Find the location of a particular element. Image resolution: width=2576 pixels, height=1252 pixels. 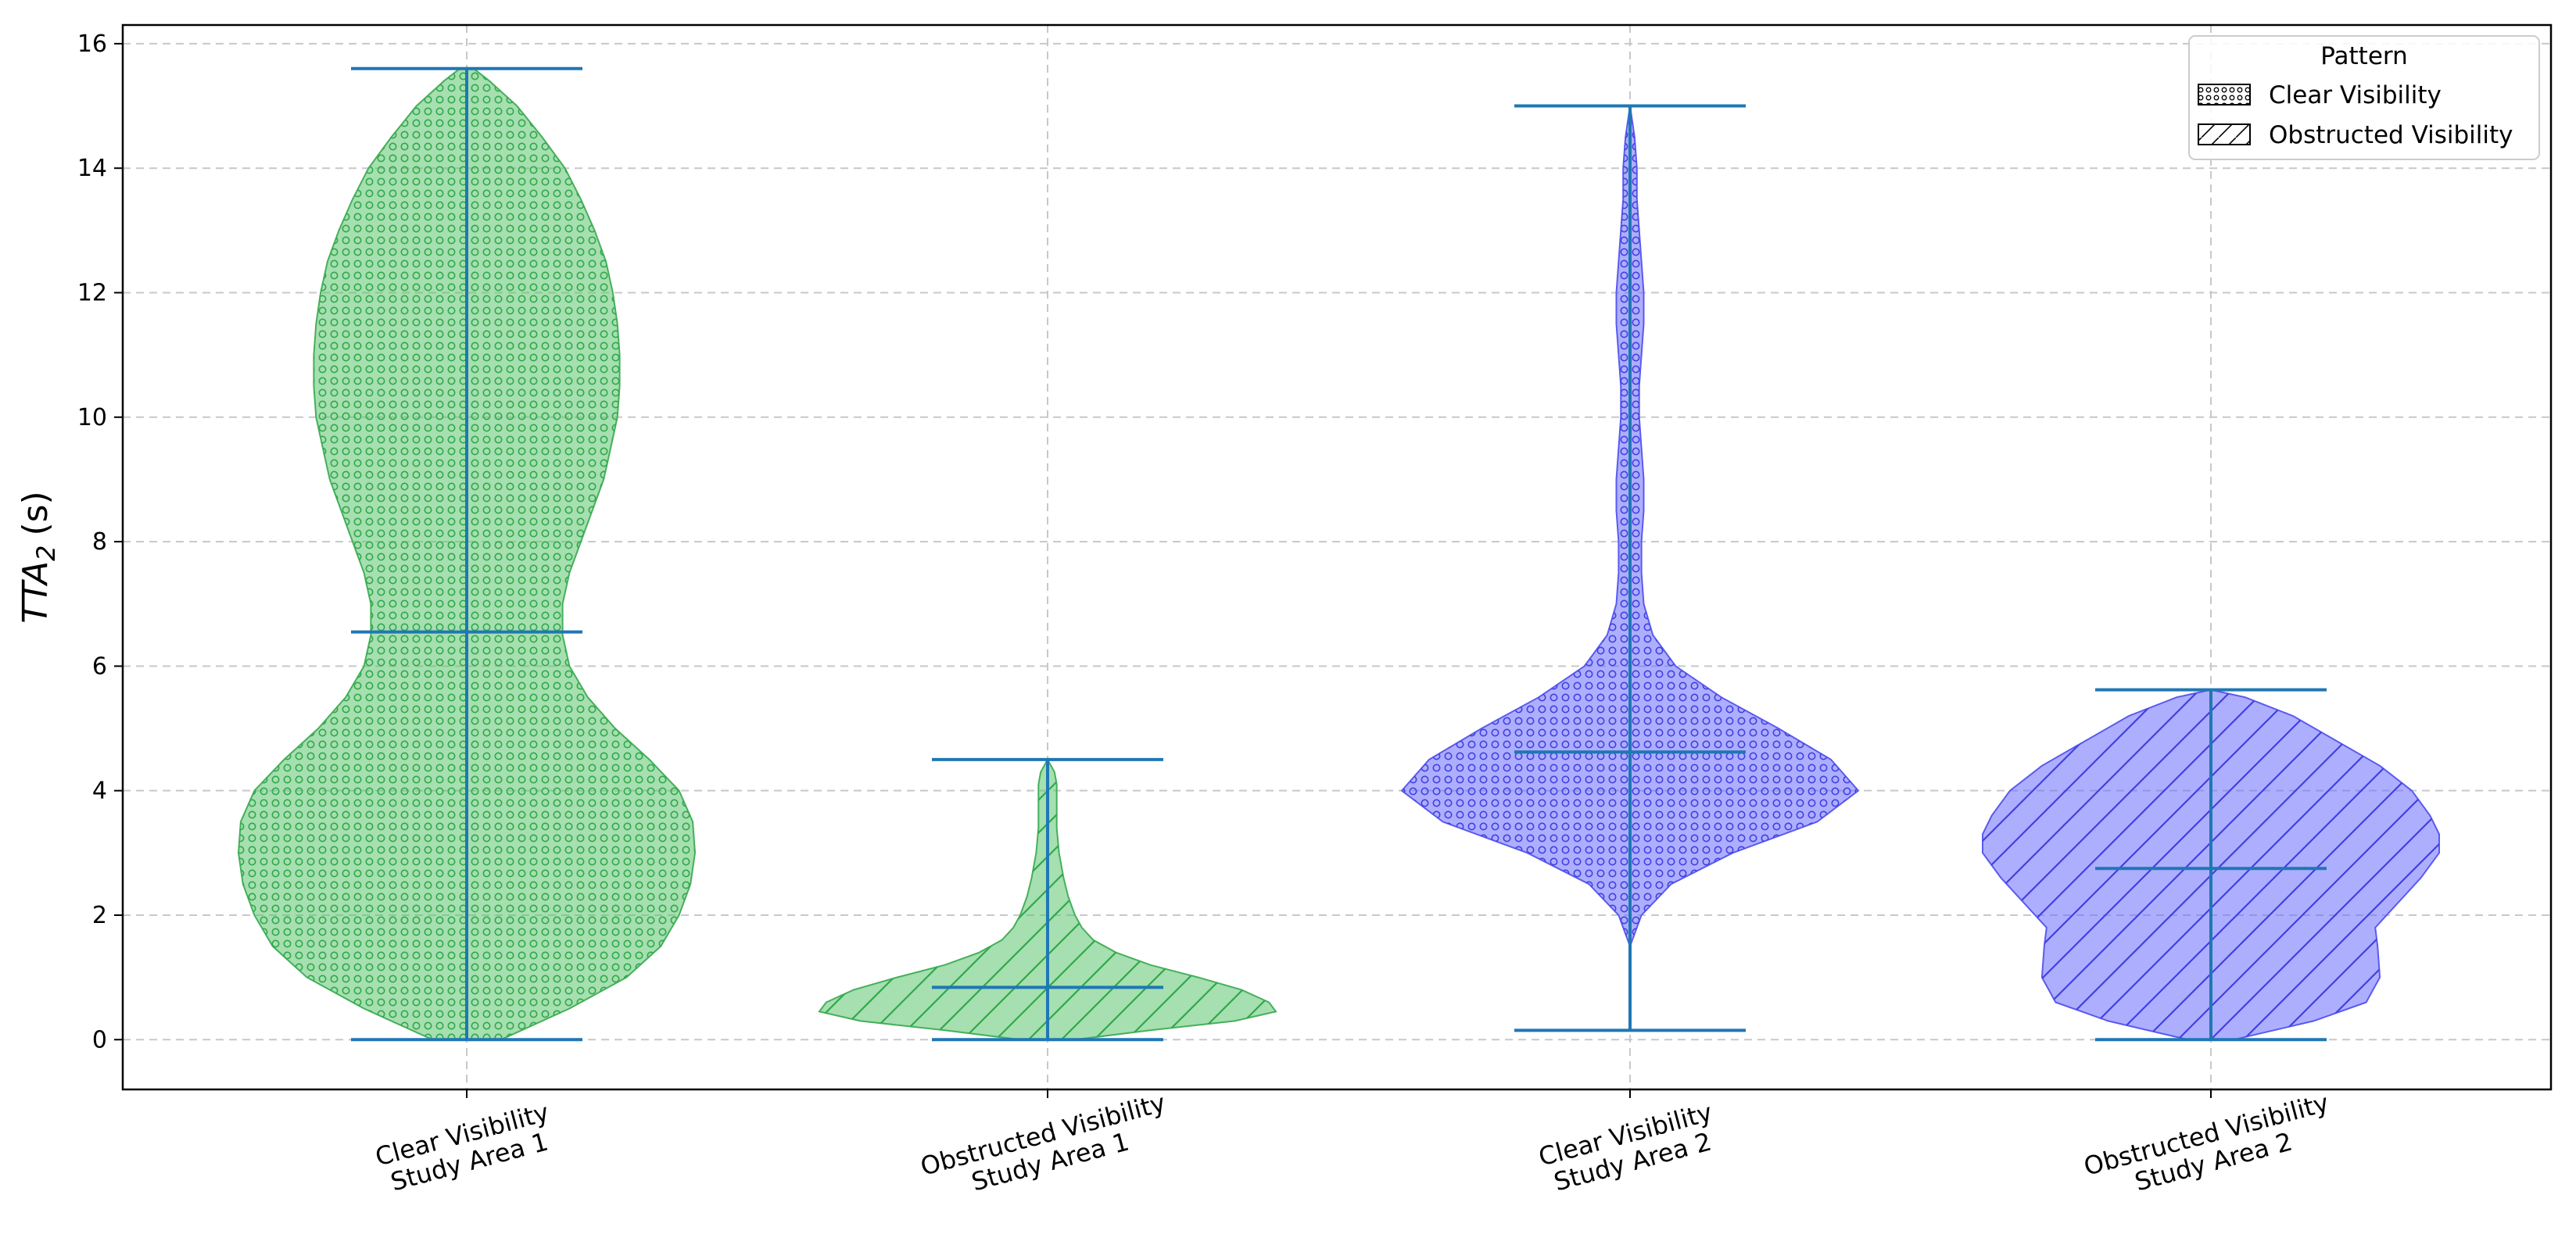

y-tick-label: 2 is located at coordinates (99, 915).